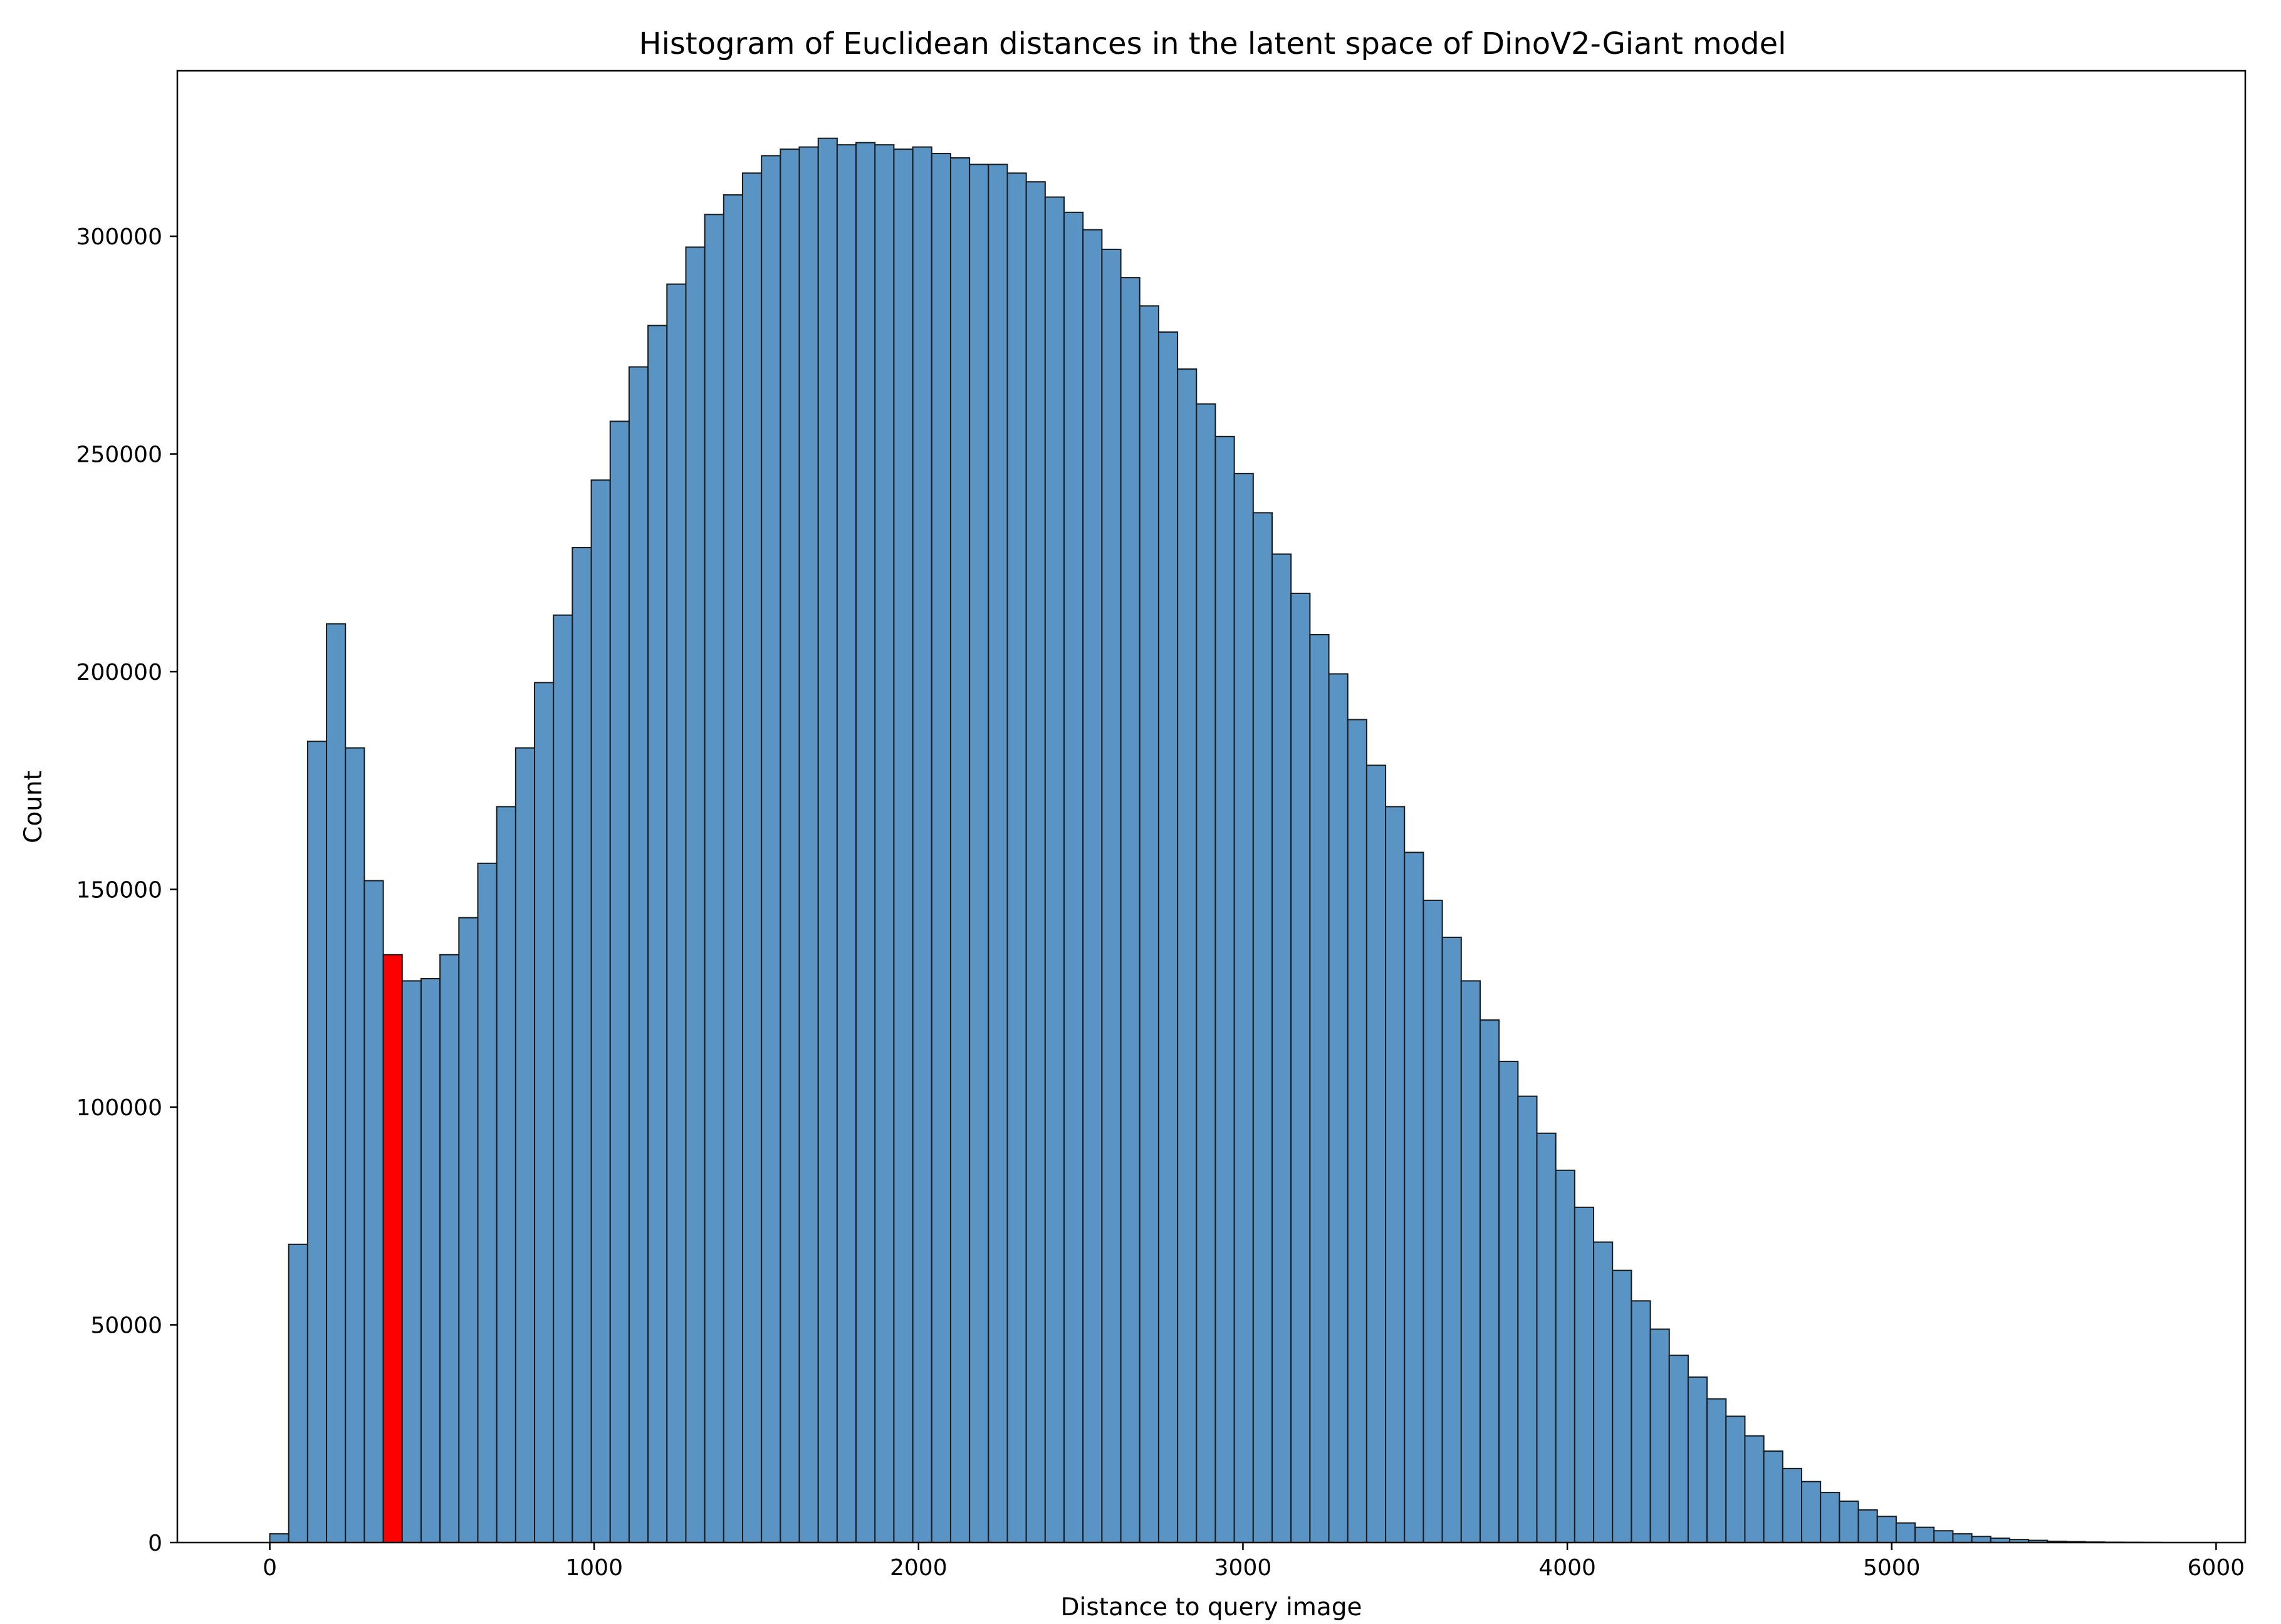  Describe the element at coordinates (270, 1568) in the screenshot. I see `x-tick-label: 0` at that location.